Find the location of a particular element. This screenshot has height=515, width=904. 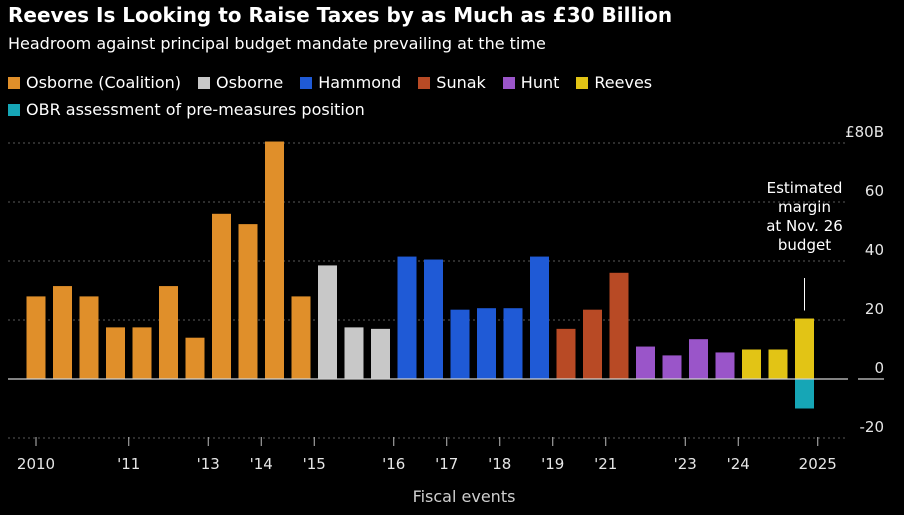

legend-item-hammond: Hammond is located at coordinates (350, 82).